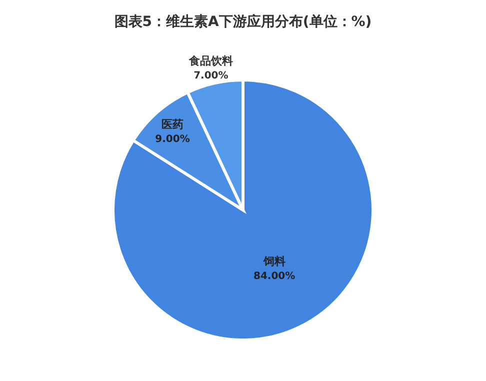 This screenshot has width=486, height=381. I want to click on slice-label: 食品饮料, so click(210, 61).